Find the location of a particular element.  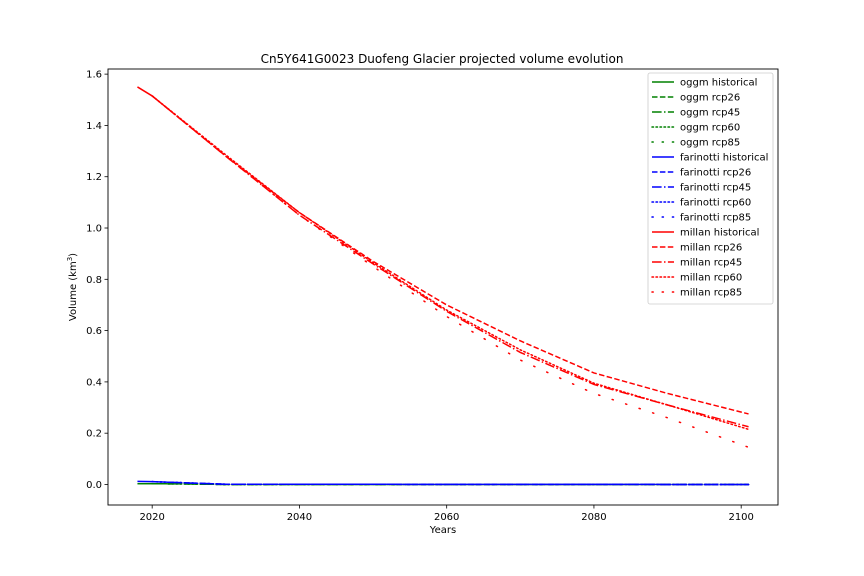

y-tick-label: 0.6 is located at coordinates (94, 331).